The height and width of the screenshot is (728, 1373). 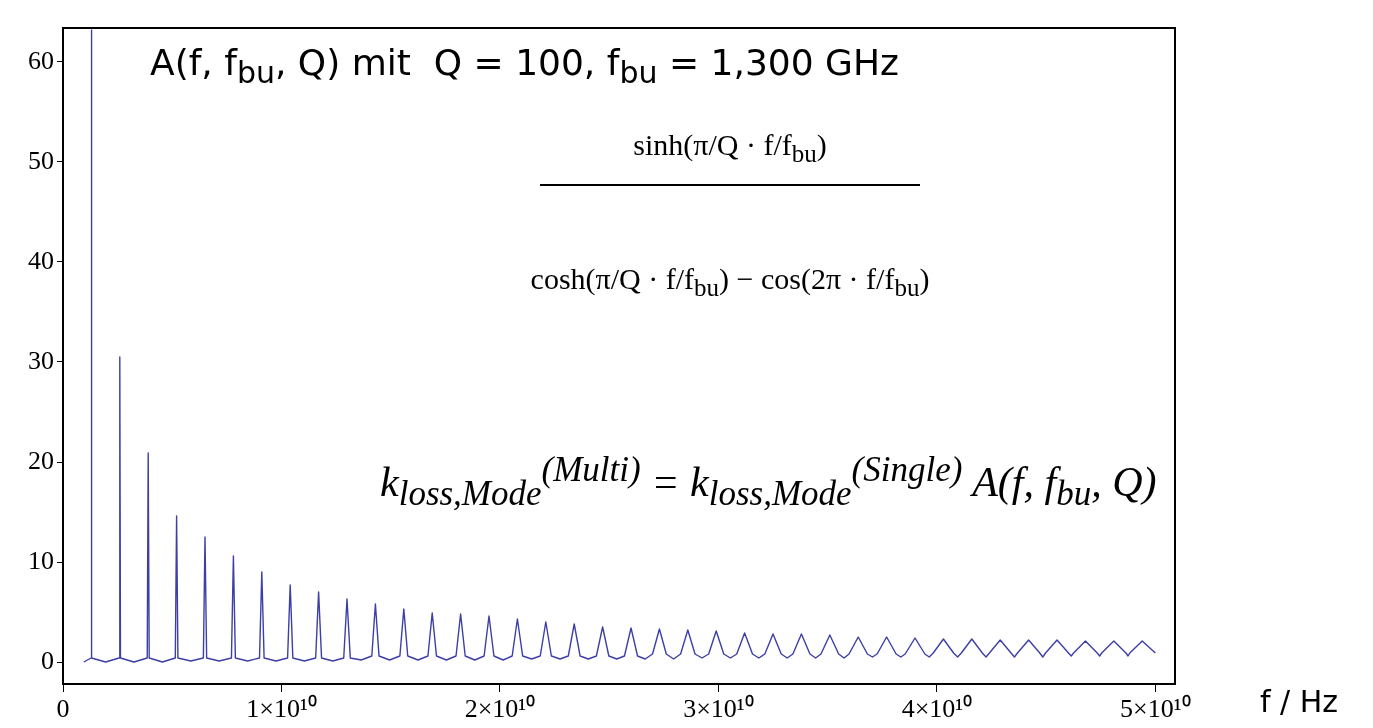 I want to click on y-tick-label: 10, so click(x=41, y=560).